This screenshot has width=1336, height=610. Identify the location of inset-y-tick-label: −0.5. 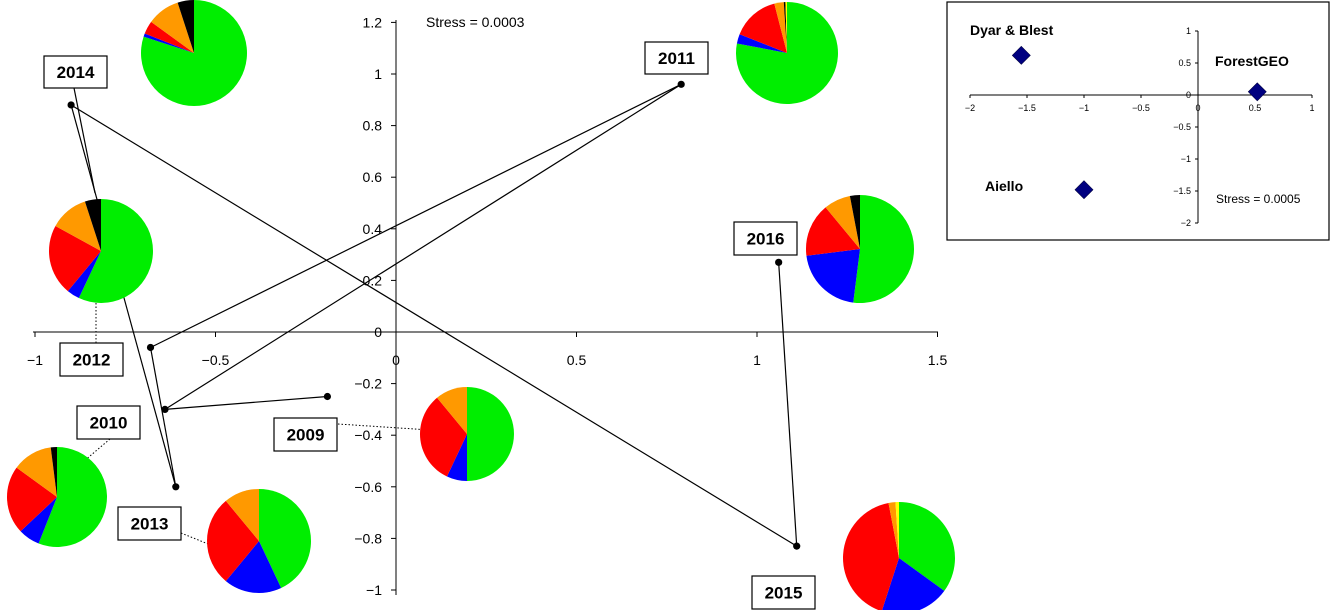
(1182, 127).